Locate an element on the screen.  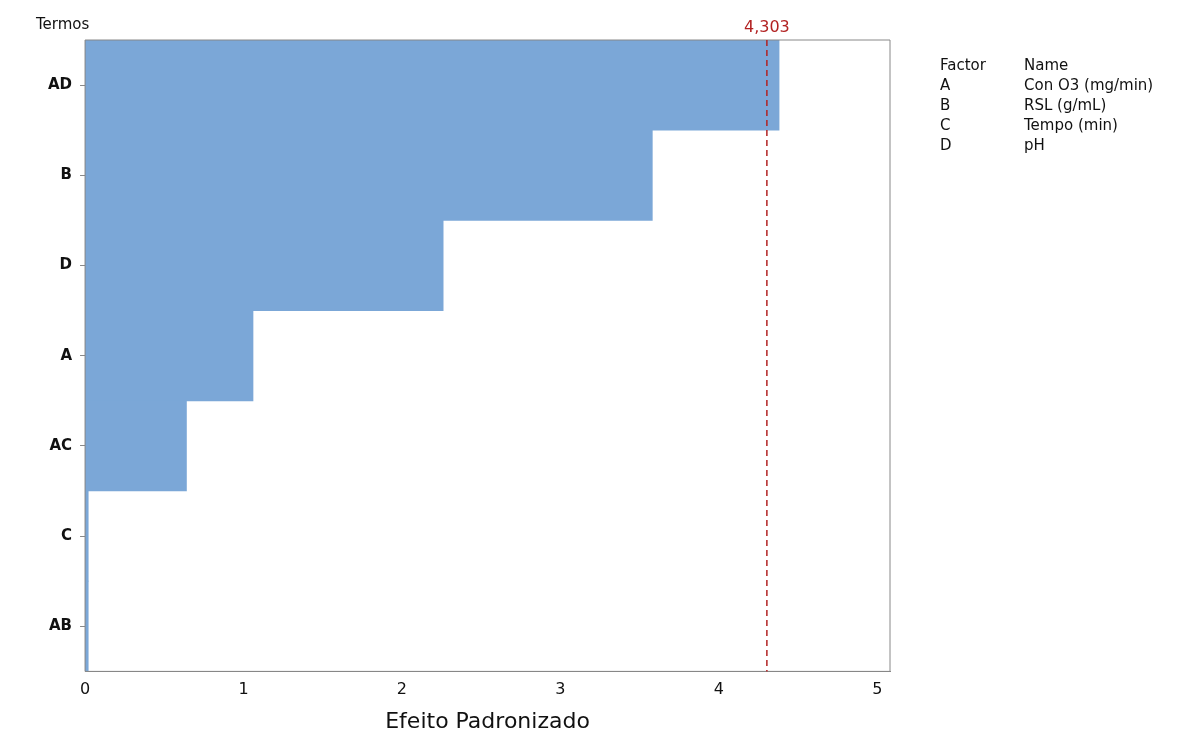
x-tick-label: 3 is located at coordinates (560, 689).